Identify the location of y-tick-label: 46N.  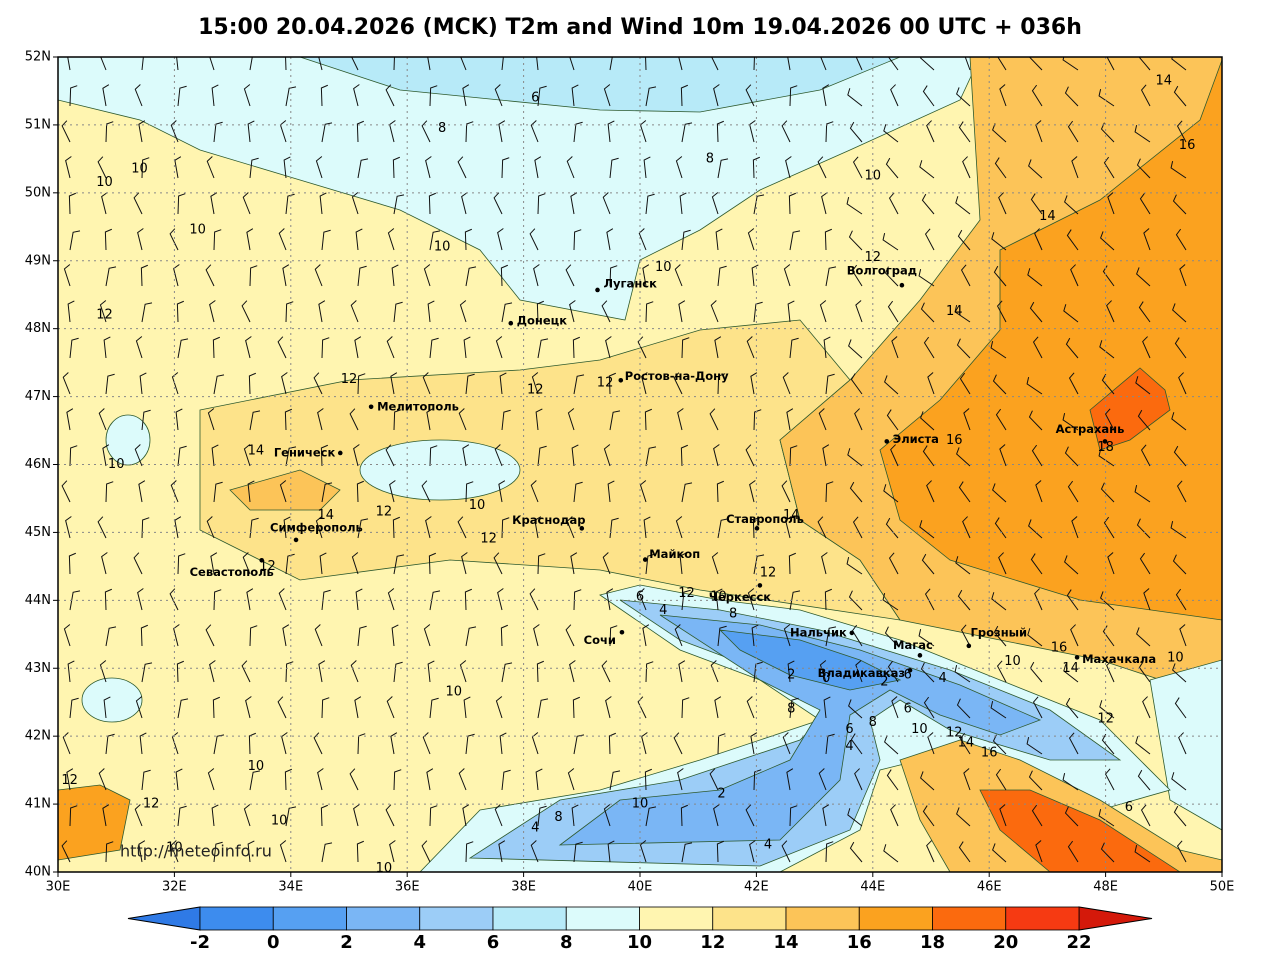
(38, 464).